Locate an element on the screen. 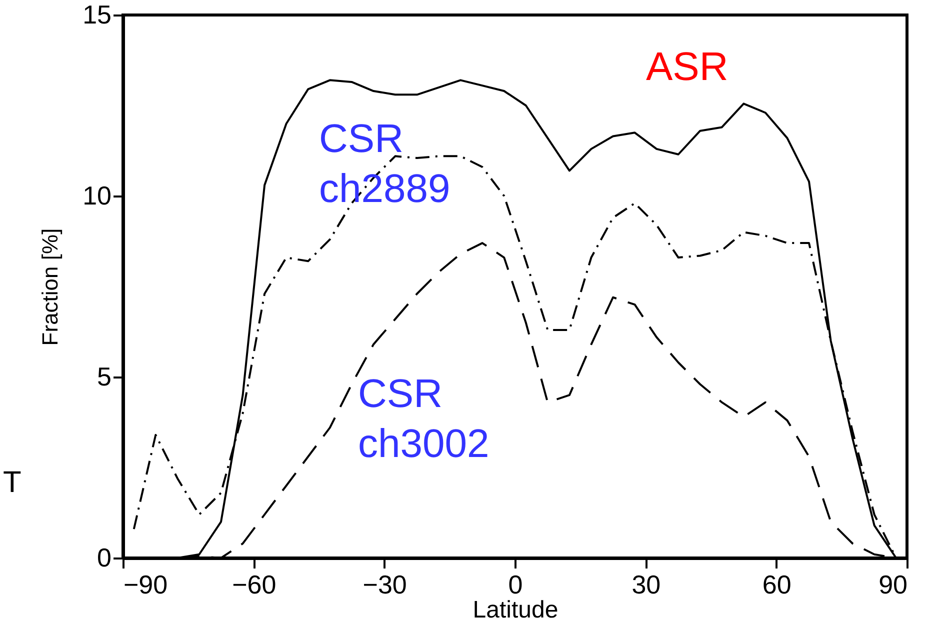 The height and width of the screenshot is (640, 943). y-axis-title: Fraction [%] is located at coordinates (50, 287).